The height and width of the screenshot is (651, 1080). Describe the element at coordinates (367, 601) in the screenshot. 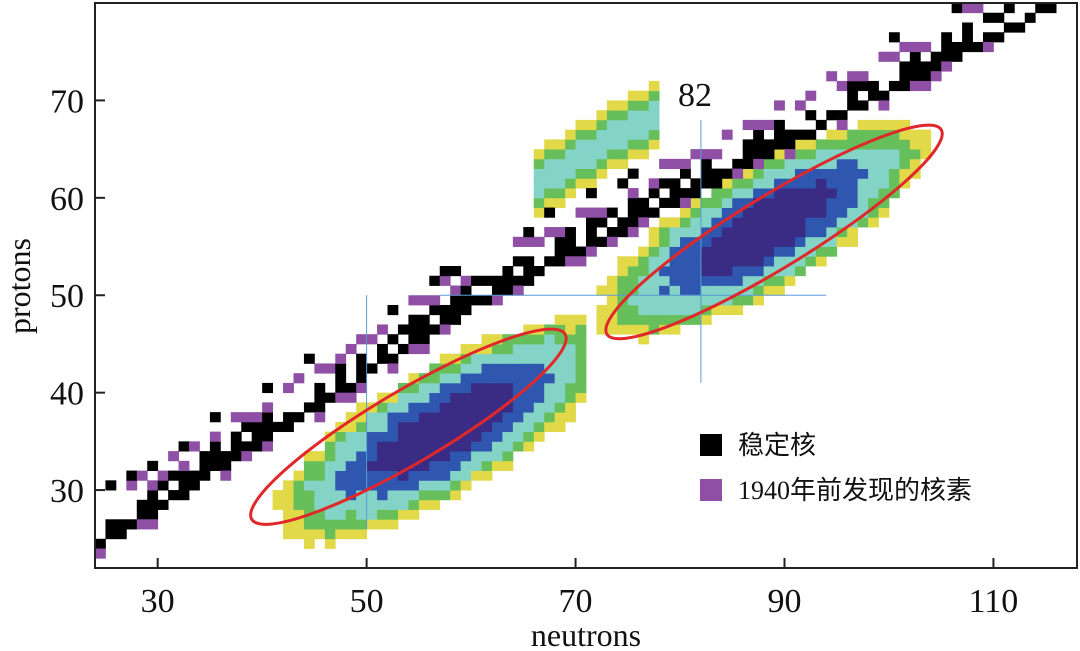

I see `x-tick-label: 50` at that location.